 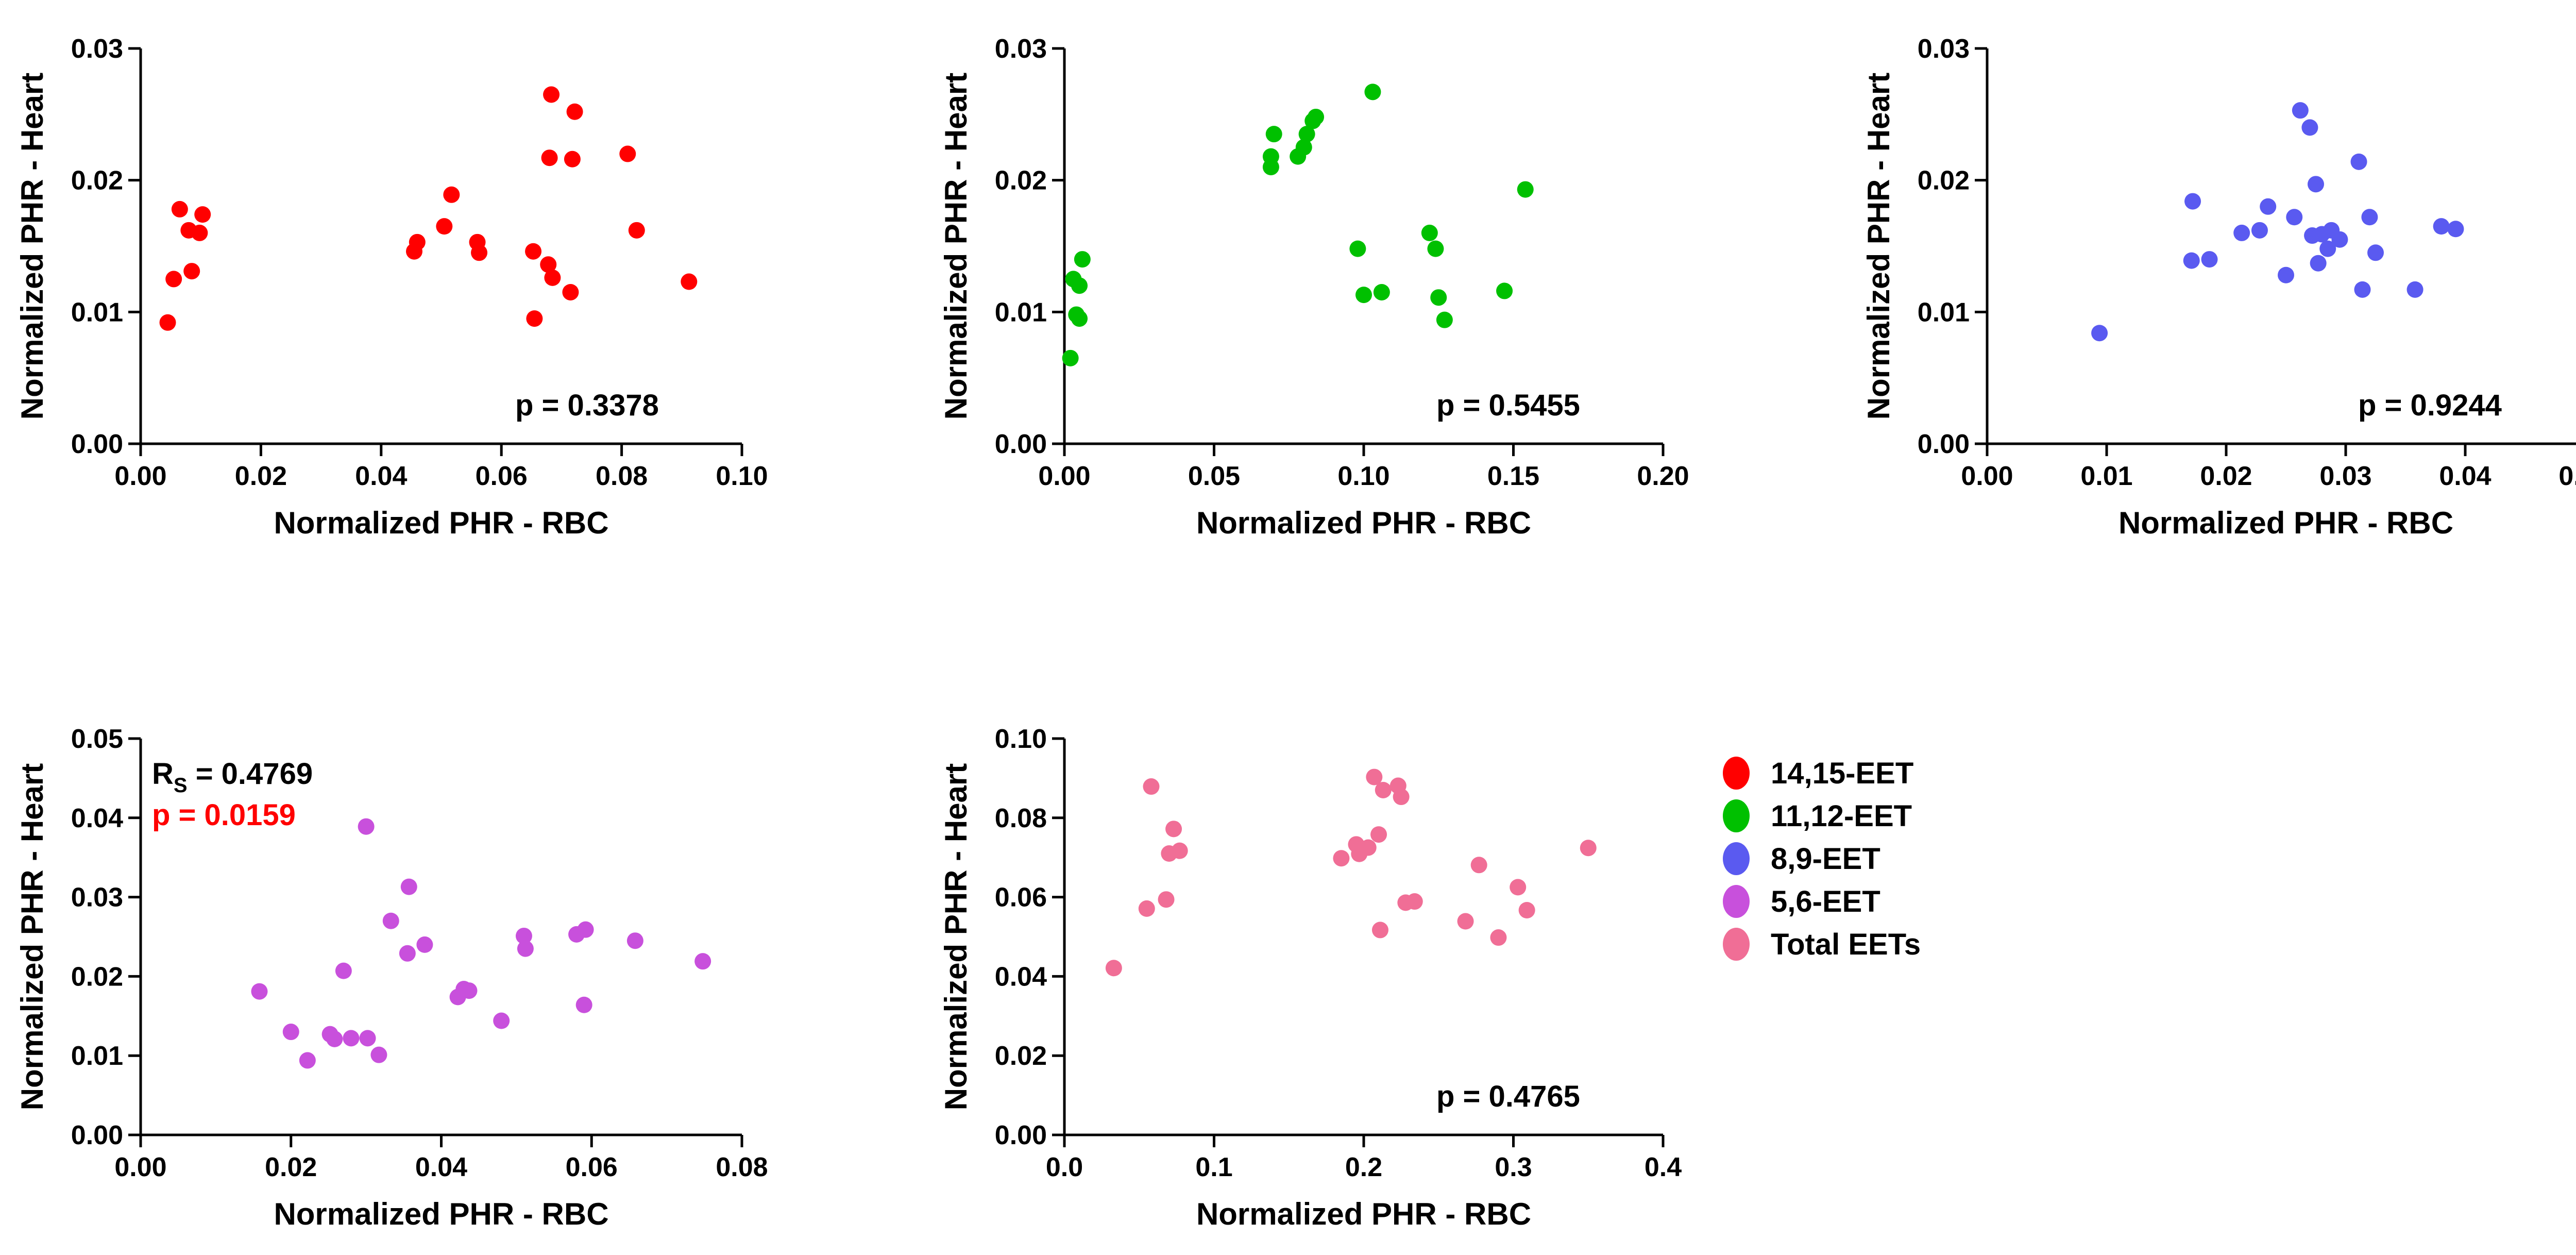 What do you see at coordinates (1214, 476) in the screenshot?
I see `x-tick-label: 0.05` at bounding box center [1214, 476].